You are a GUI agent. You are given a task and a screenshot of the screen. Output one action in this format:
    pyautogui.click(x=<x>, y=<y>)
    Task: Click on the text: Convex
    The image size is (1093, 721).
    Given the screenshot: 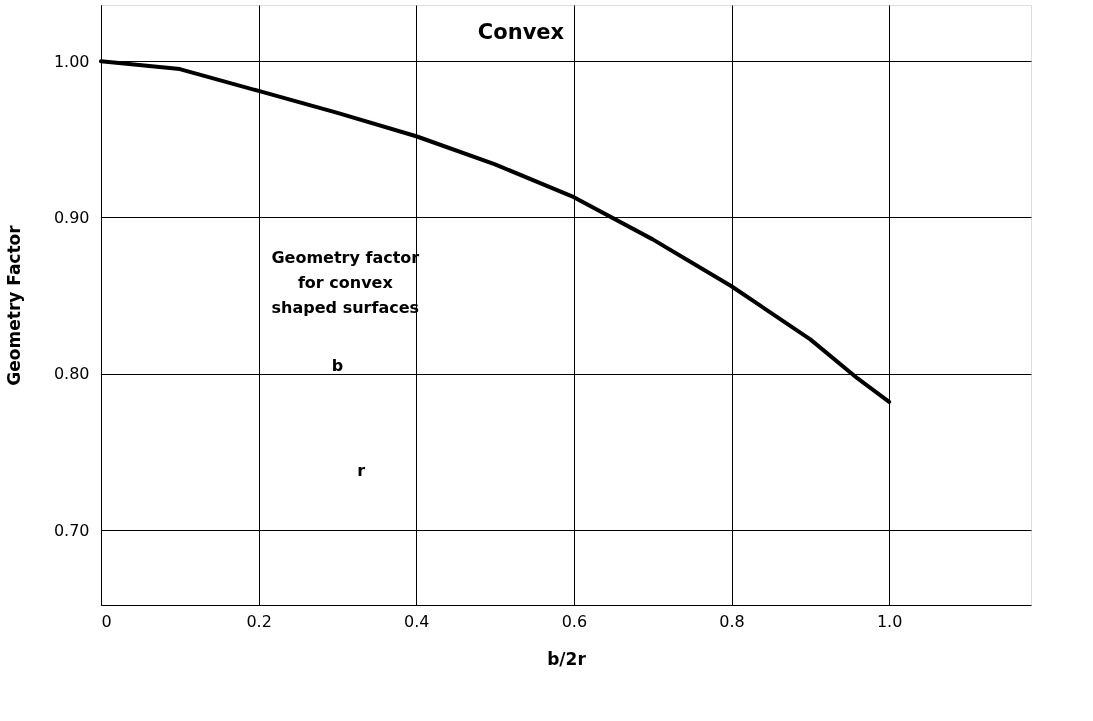 What is the action you would take?
    pyautogui.click(x=521, y=32)
    